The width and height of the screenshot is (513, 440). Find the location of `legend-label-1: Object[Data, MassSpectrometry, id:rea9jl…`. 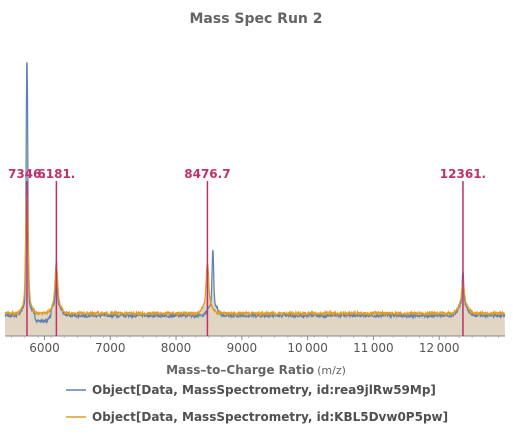

legend-label-1: Object[Data, MassSpectrometry, id:rea9jl… is located at coordinates (264, 390).